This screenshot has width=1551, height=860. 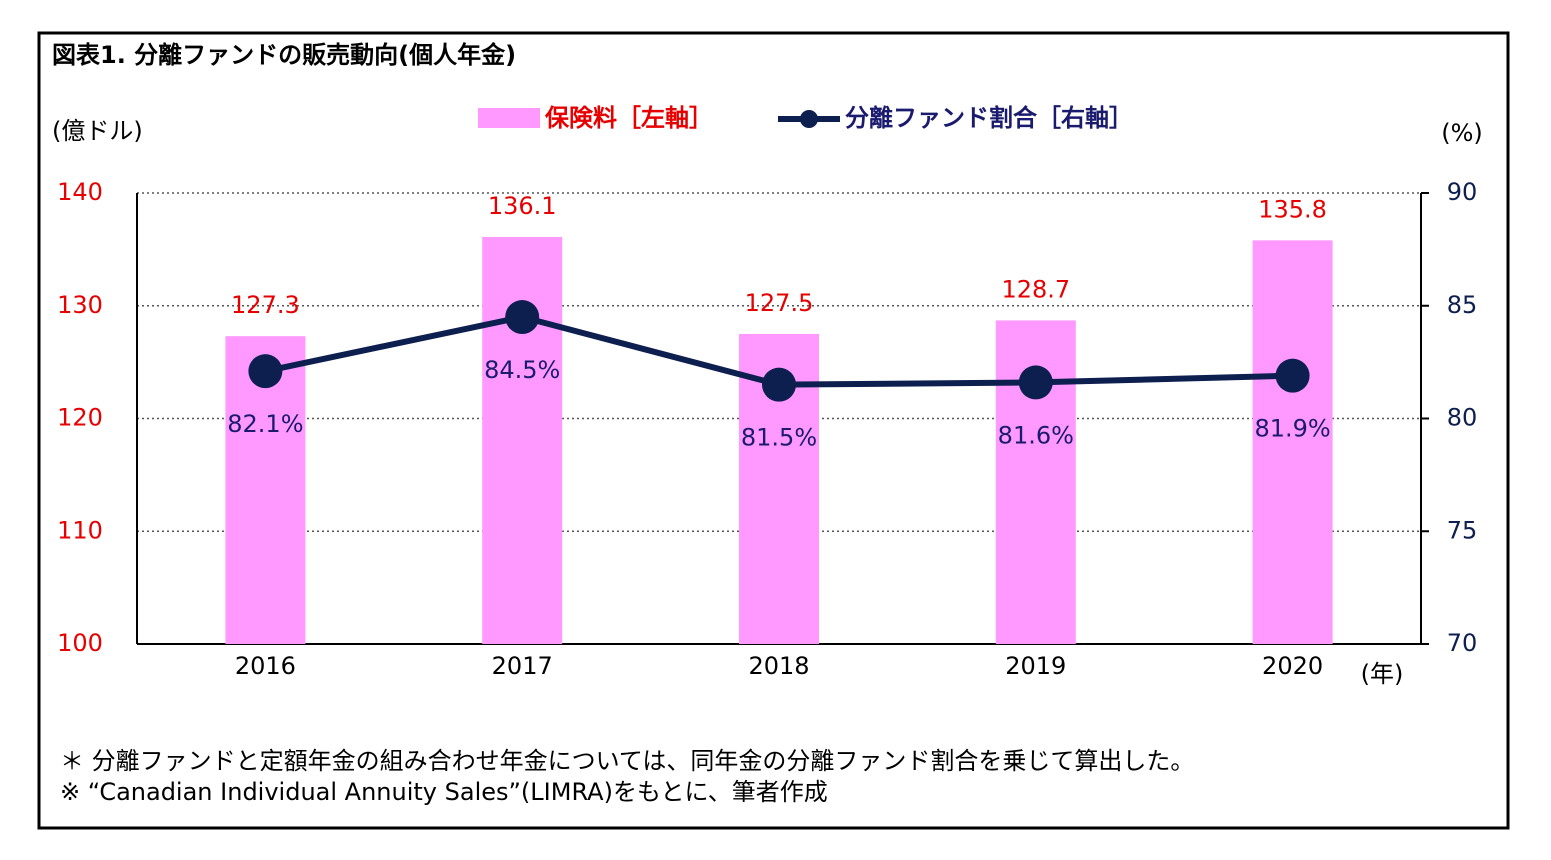 I want to click on x-tick-label: 2019, so click(x=1035, y=666).